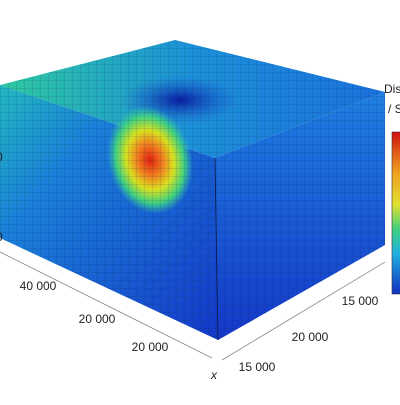  I want to click on colorbar, so click(395, 213).